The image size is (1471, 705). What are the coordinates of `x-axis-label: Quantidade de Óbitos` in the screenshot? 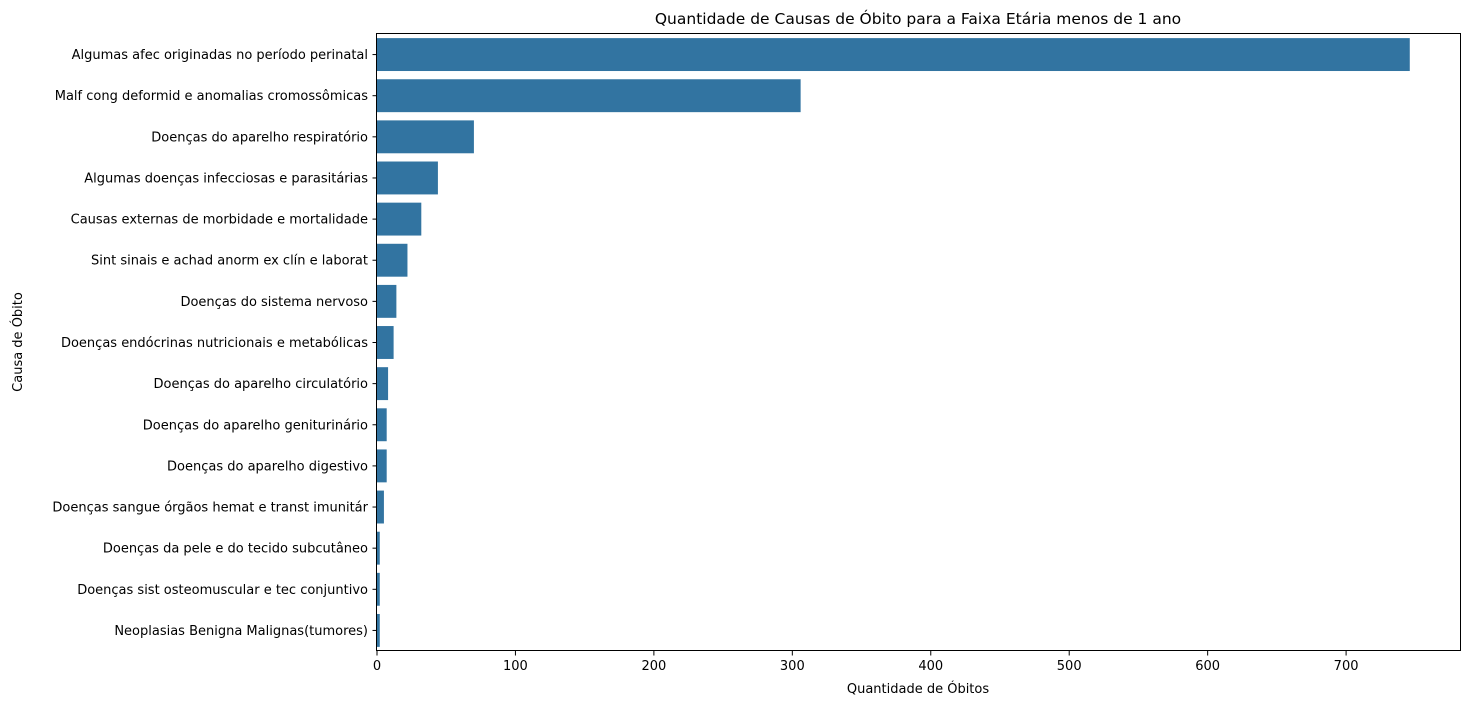 It's located at (918, 689).